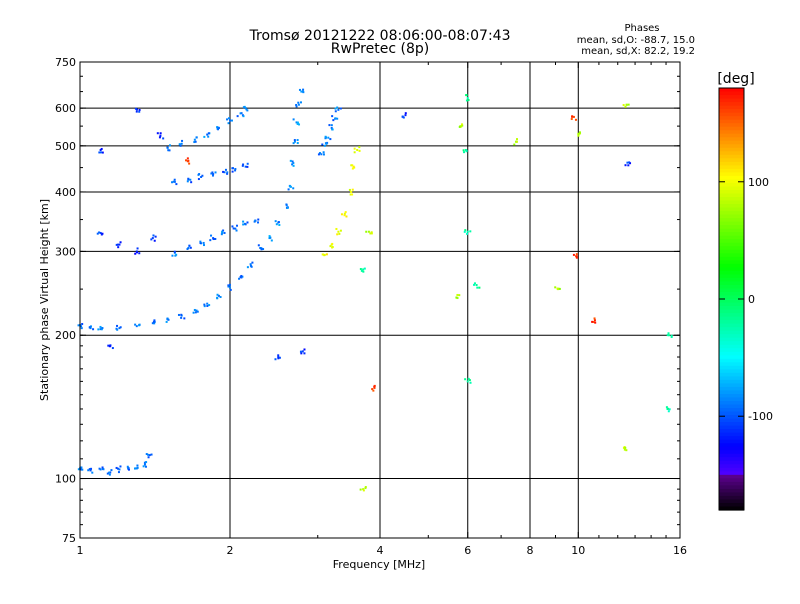 The image size is (800, 604). I want to click on colorbar-tick-label: -100, so click(760, 416).